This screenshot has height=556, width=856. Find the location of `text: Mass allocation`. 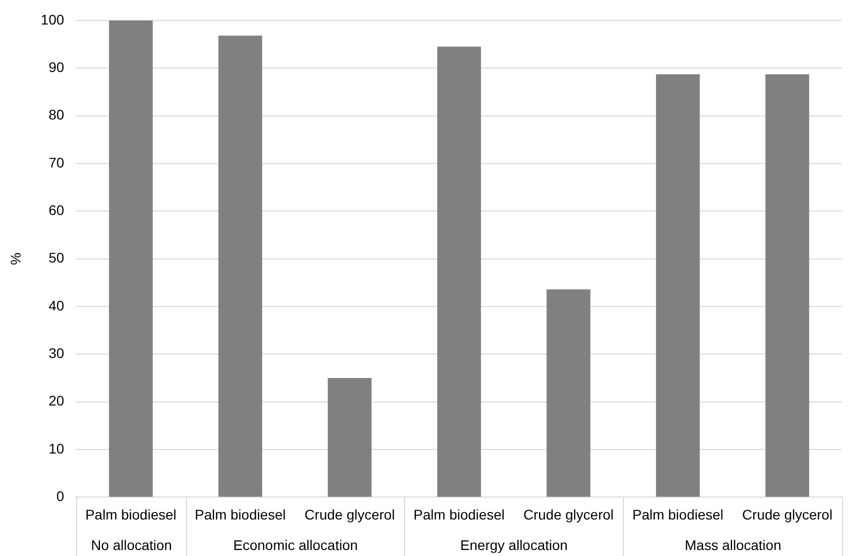

text: Mass allocation is located at coordinates (733, 544).